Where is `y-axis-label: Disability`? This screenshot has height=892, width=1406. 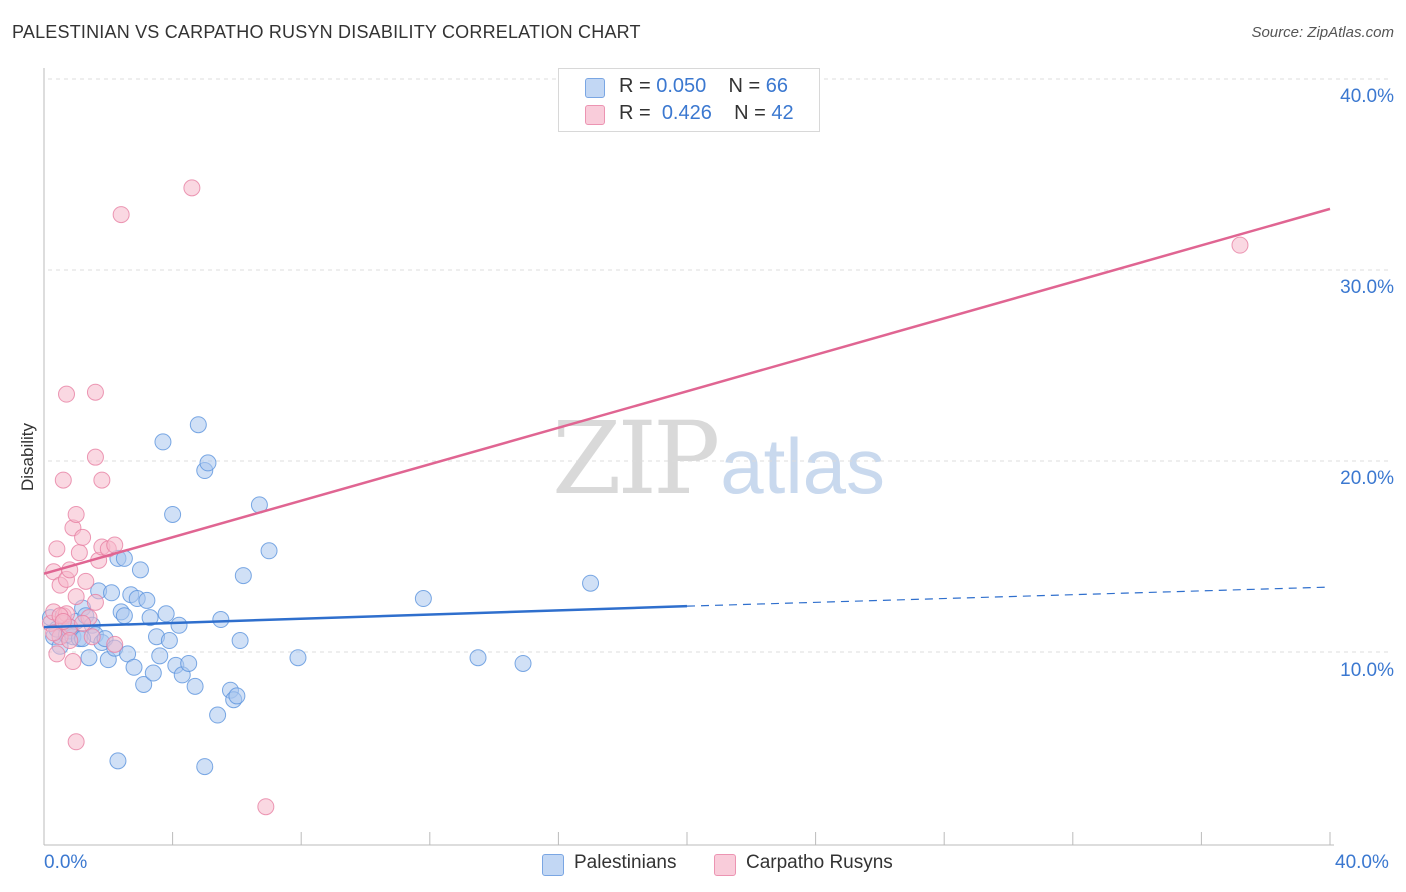 y-axis-label: Disability is located at coordinates (27, 457).